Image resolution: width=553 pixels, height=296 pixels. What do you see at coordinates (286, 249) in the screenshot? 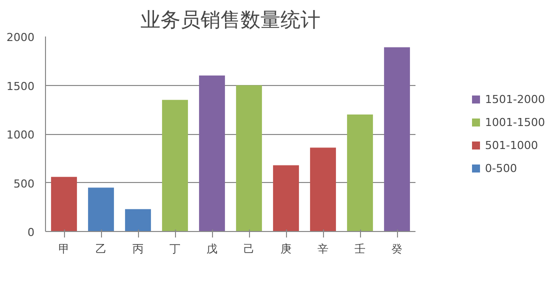
I see `x-tick-label: 庚` at bounding box center [286, 249].